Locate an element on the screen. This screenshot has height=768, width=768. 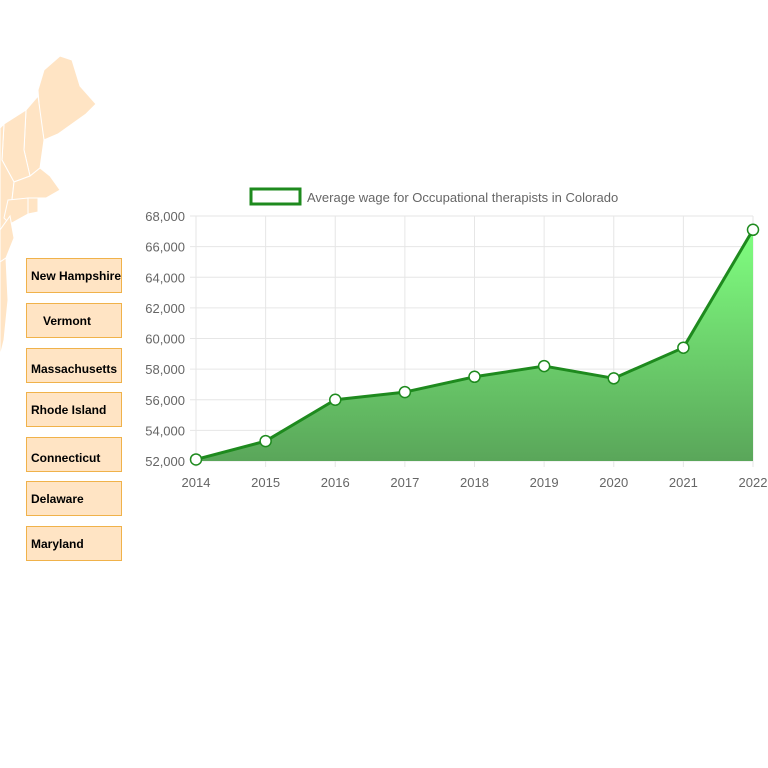
y-tick-label: 60,000 is located at coordinates (165, 339).